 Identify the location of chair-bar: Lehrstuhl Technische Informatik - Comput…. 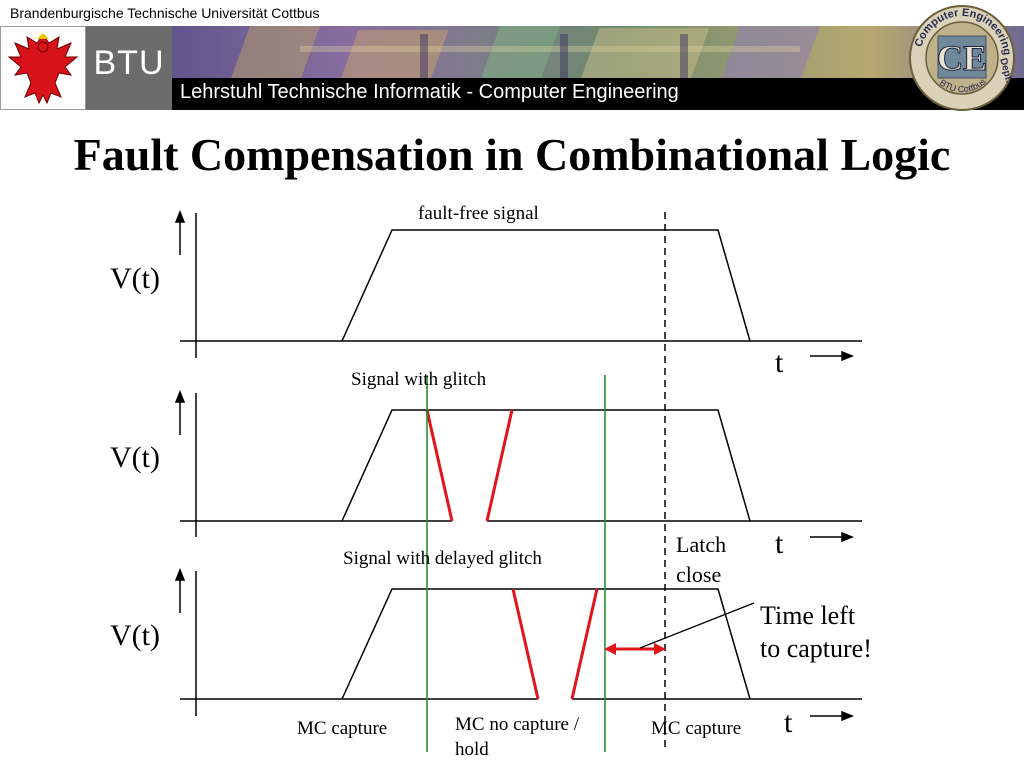
(598, 94).